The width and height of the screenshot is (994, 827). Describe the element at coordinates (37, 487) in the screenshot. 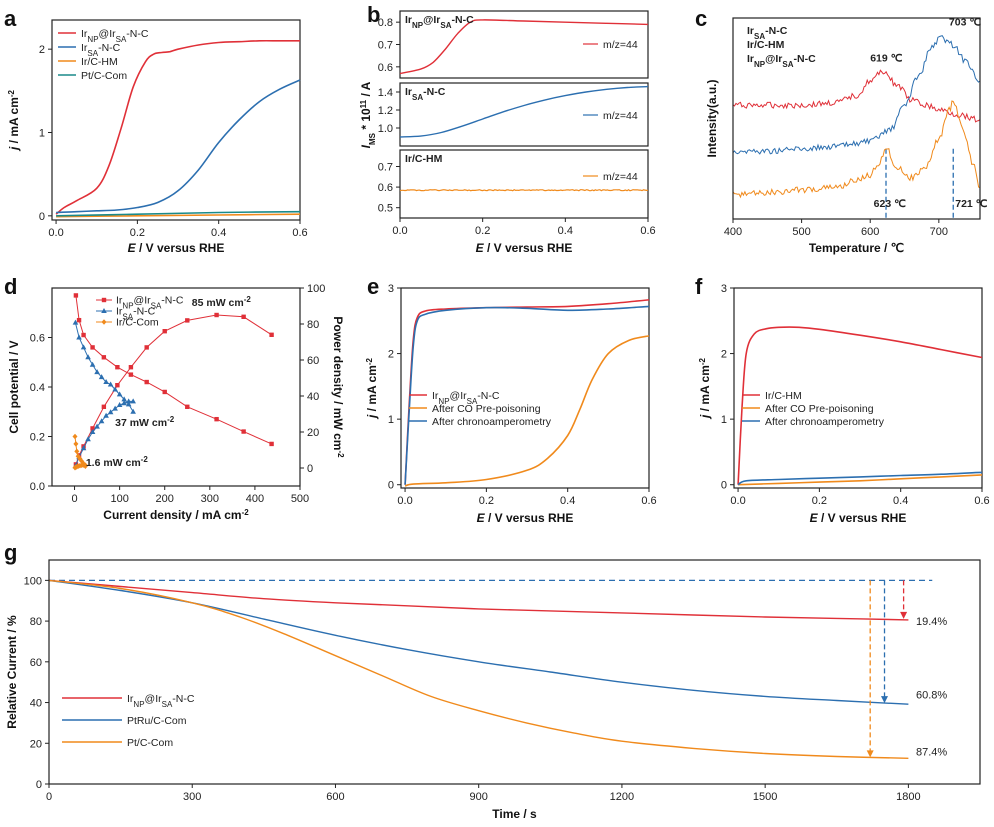

I see `panel-d-y-tick-label: 0.0` at that location.